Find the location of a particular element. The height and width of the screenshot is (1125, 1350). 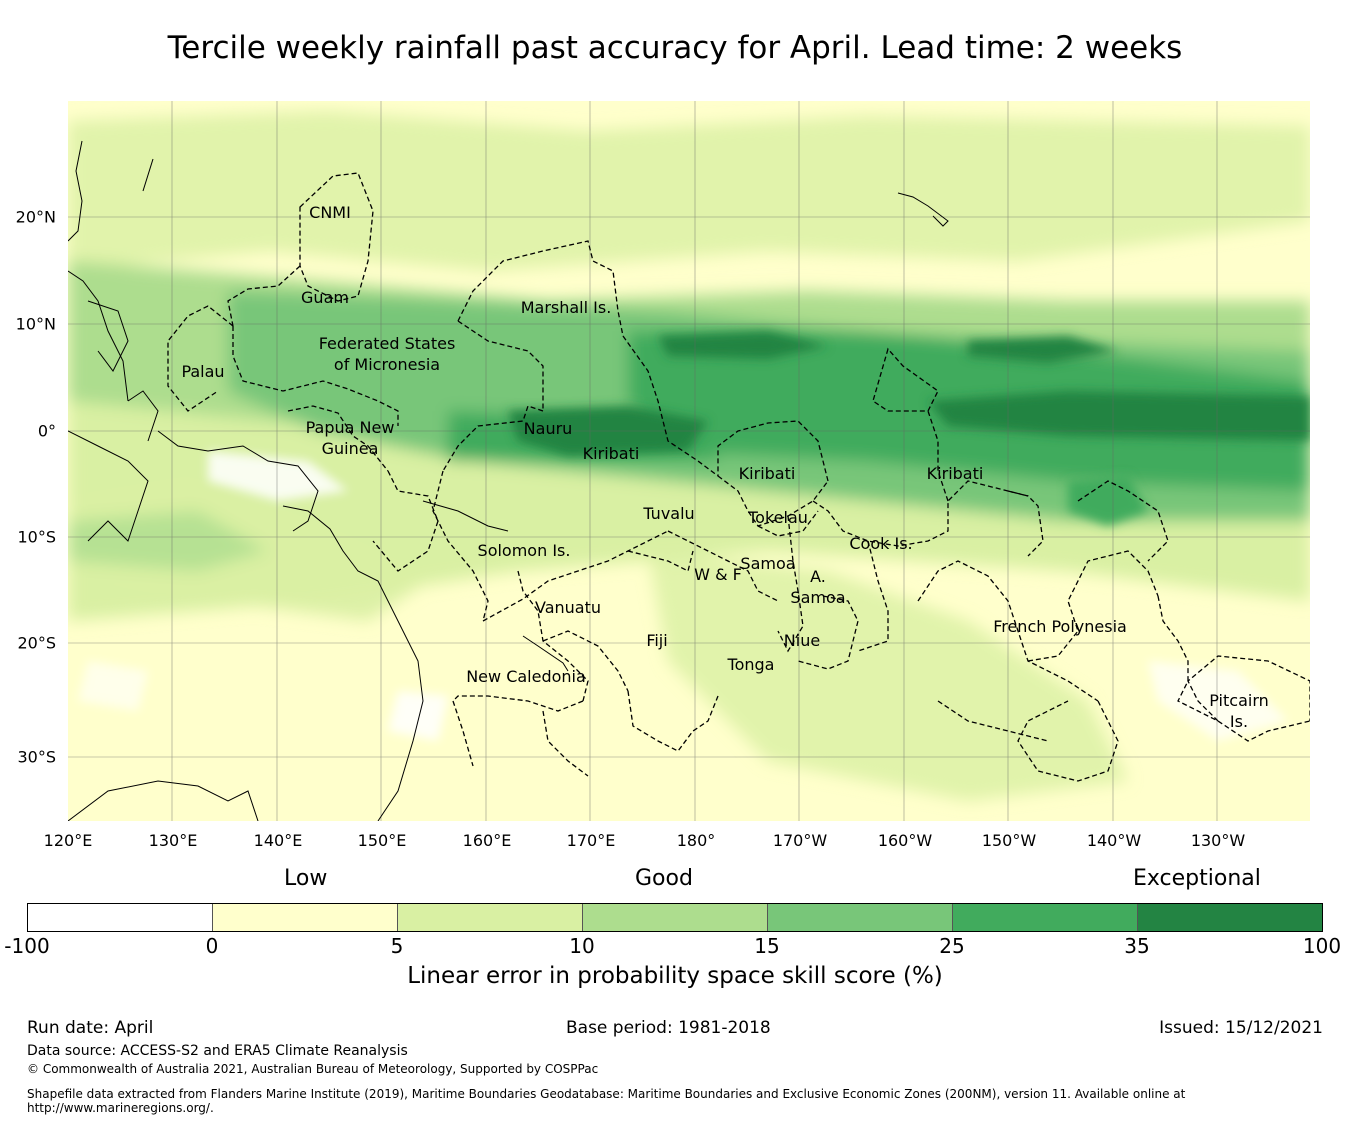

y-tick-label: 10°S is located at coordinates (36, 537).